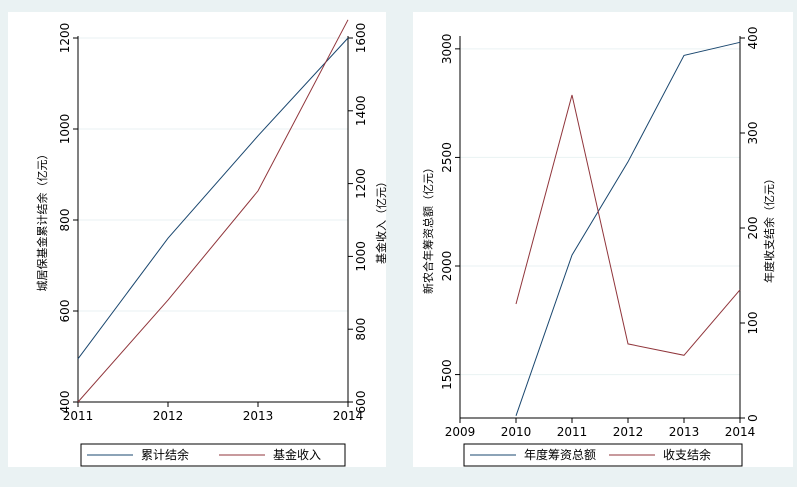 Image resolution: width=797 pixels, height=487 pixels. Describe the element at coordinates (753, 228) in the screenshot. I see `y2-tick-label: 200` at that location.